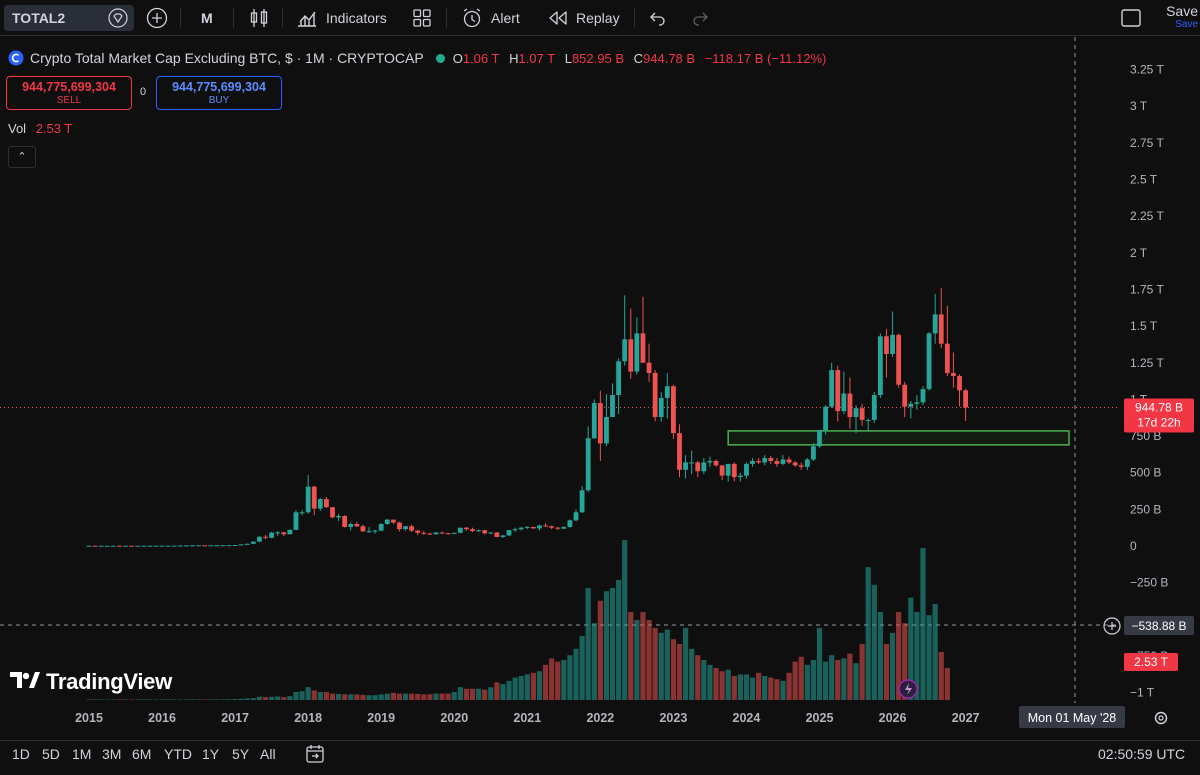 This screenshot has width=1200, height=775. Describe the element at coordinates (219, 93) in the screenshot. I see `buy-button: 944,775,699,304 BUY` at that location.